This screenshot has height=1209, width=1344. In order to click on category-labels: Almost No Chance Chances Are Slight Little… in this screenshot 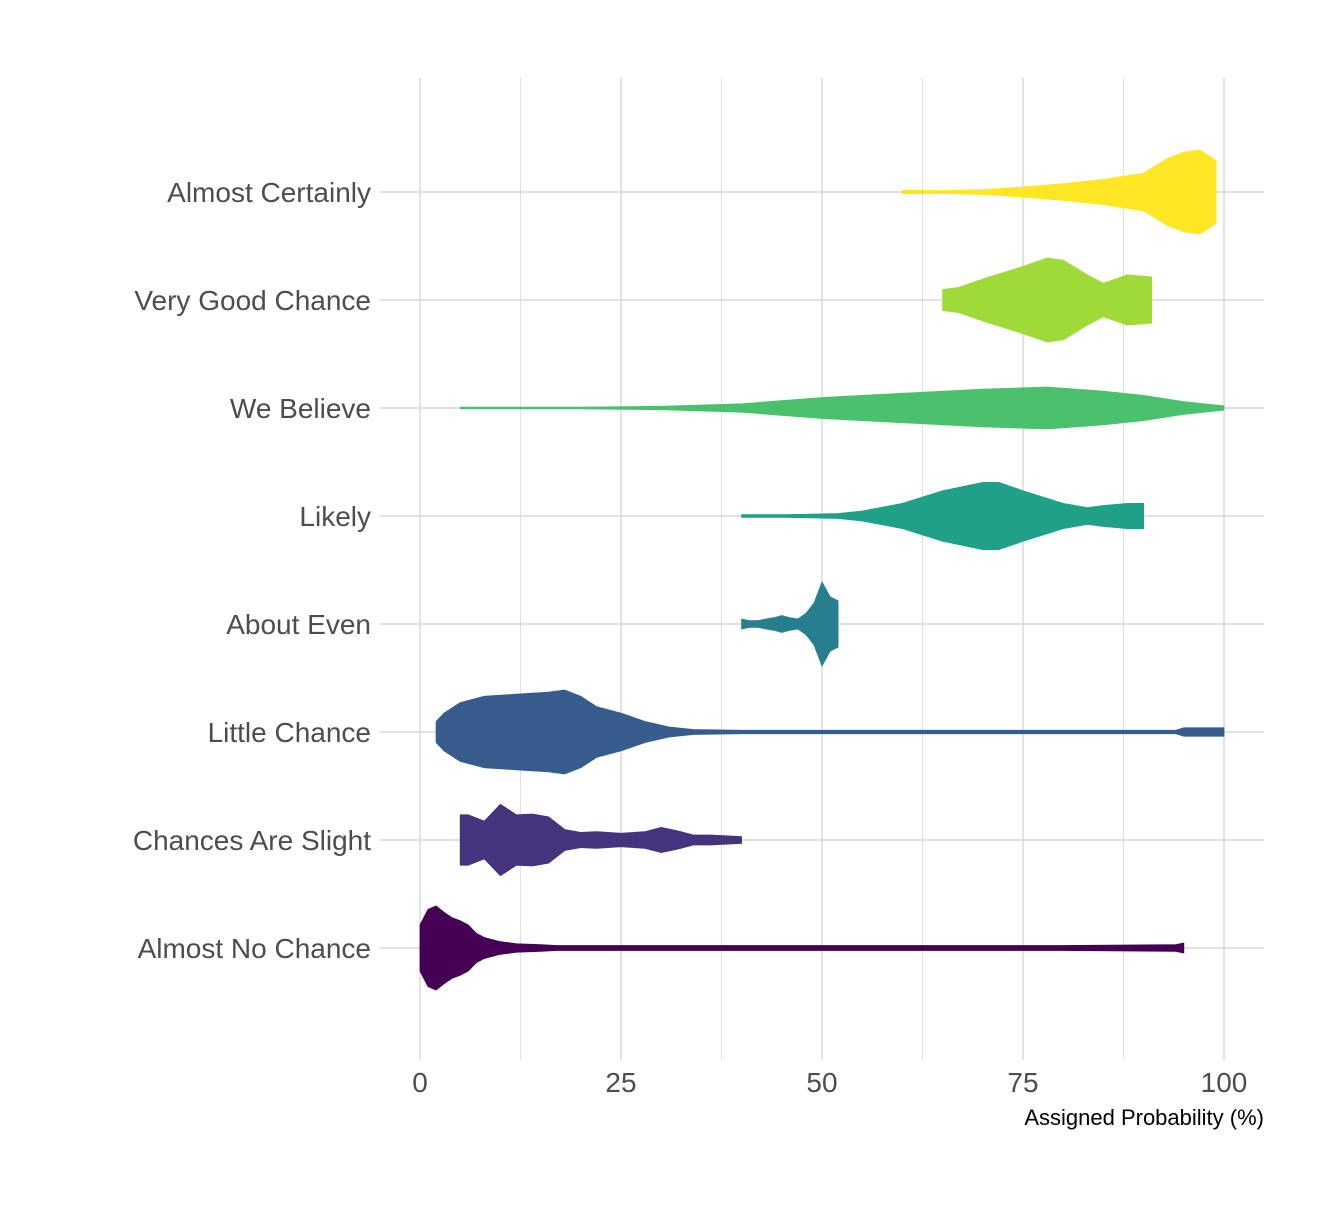, I will do `click(252, 570)`.